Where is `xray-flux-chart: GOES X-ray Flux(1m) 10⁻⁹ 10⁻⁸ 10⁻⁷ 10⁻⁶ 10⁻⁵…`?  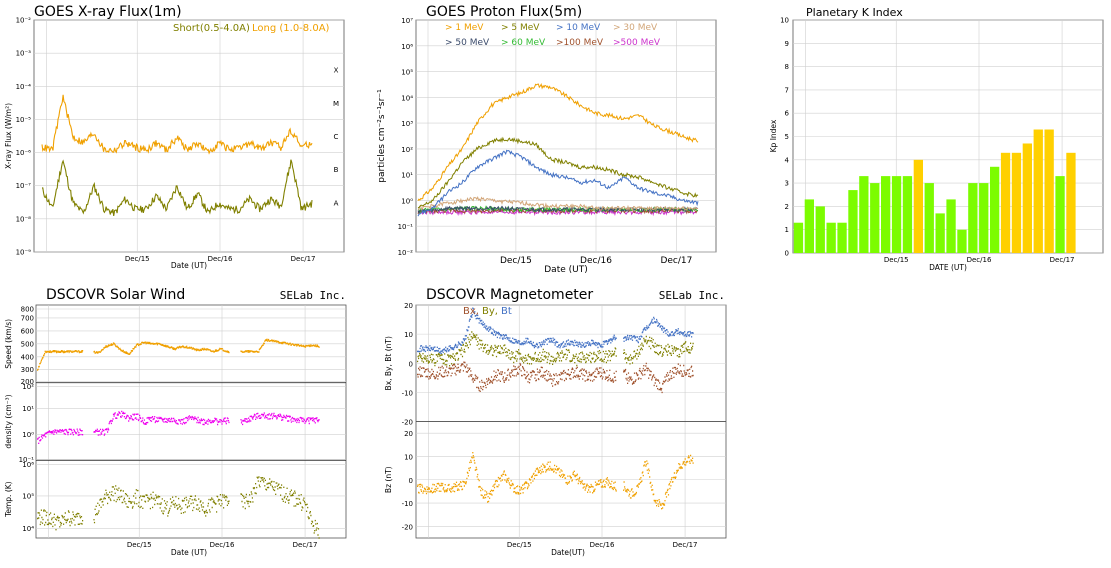
xray-flux-chart: GOES X-ray Flux(1m) 10⁻⁹ 10⁻⁸ 10⁻⁷ 10⁻⁶ 10⁻⁵… is located at coordinates (174, 137).